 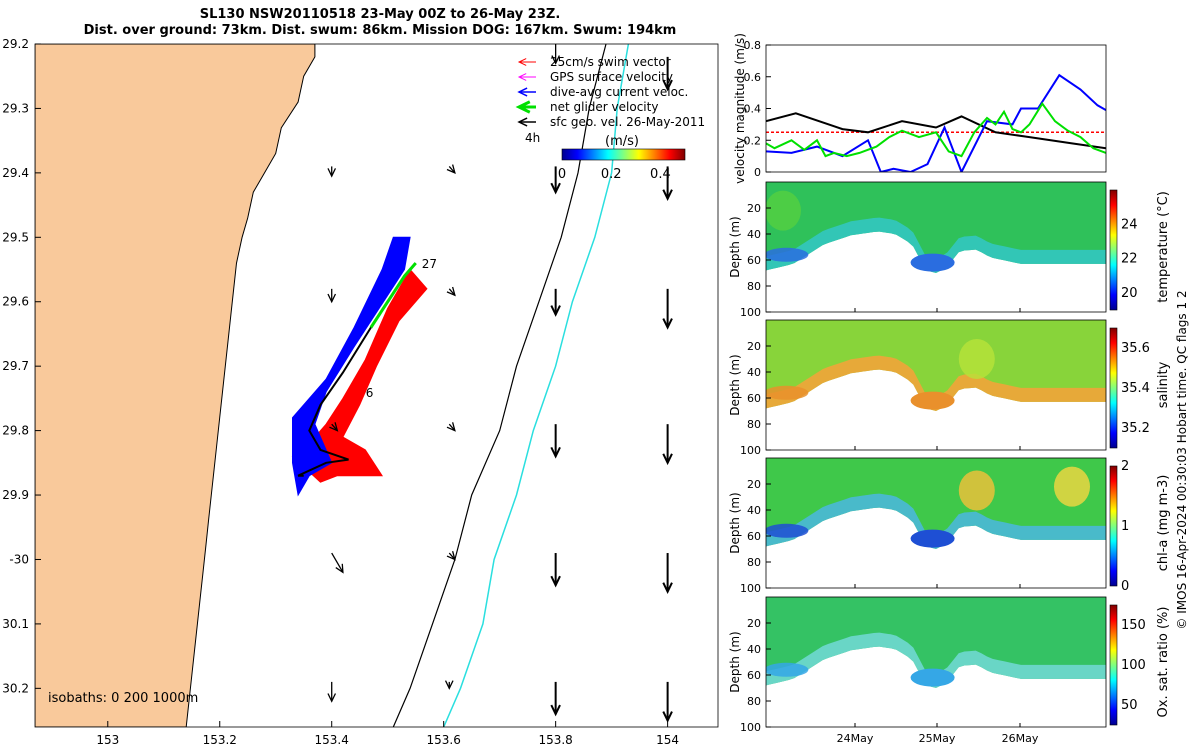 I want to click on map-ytick-label: 29.9, so click(x=15, y=495).